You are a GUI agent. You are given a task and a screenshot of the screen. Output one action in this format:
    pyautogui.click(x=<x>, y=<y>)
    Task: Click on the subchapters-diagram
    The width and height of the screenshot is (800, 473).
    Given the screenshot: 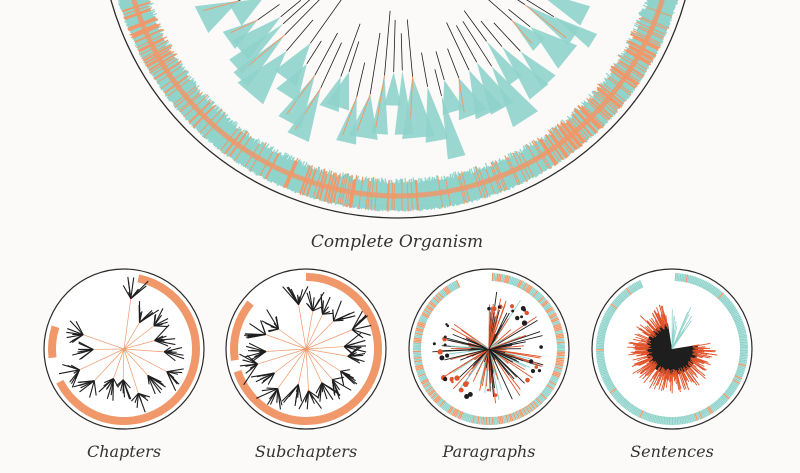 What is the action you would take?
    pyautogui.click(x=306, y=349)
    